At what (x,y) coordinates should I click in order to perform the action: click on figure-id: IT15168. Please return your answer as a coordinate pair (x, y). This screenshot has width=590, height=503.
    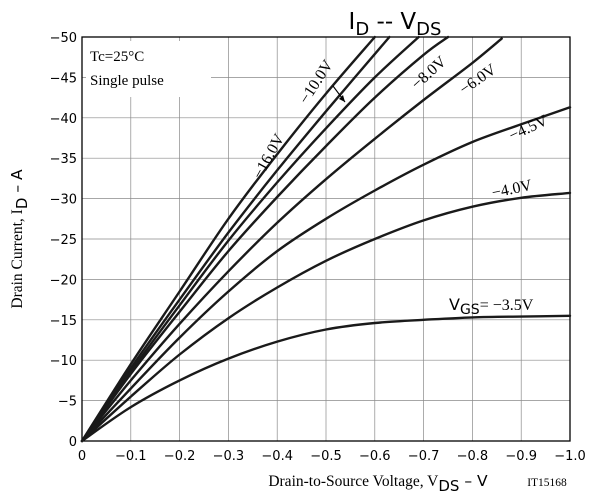
    Looking at the image, I should click on (547, 483).